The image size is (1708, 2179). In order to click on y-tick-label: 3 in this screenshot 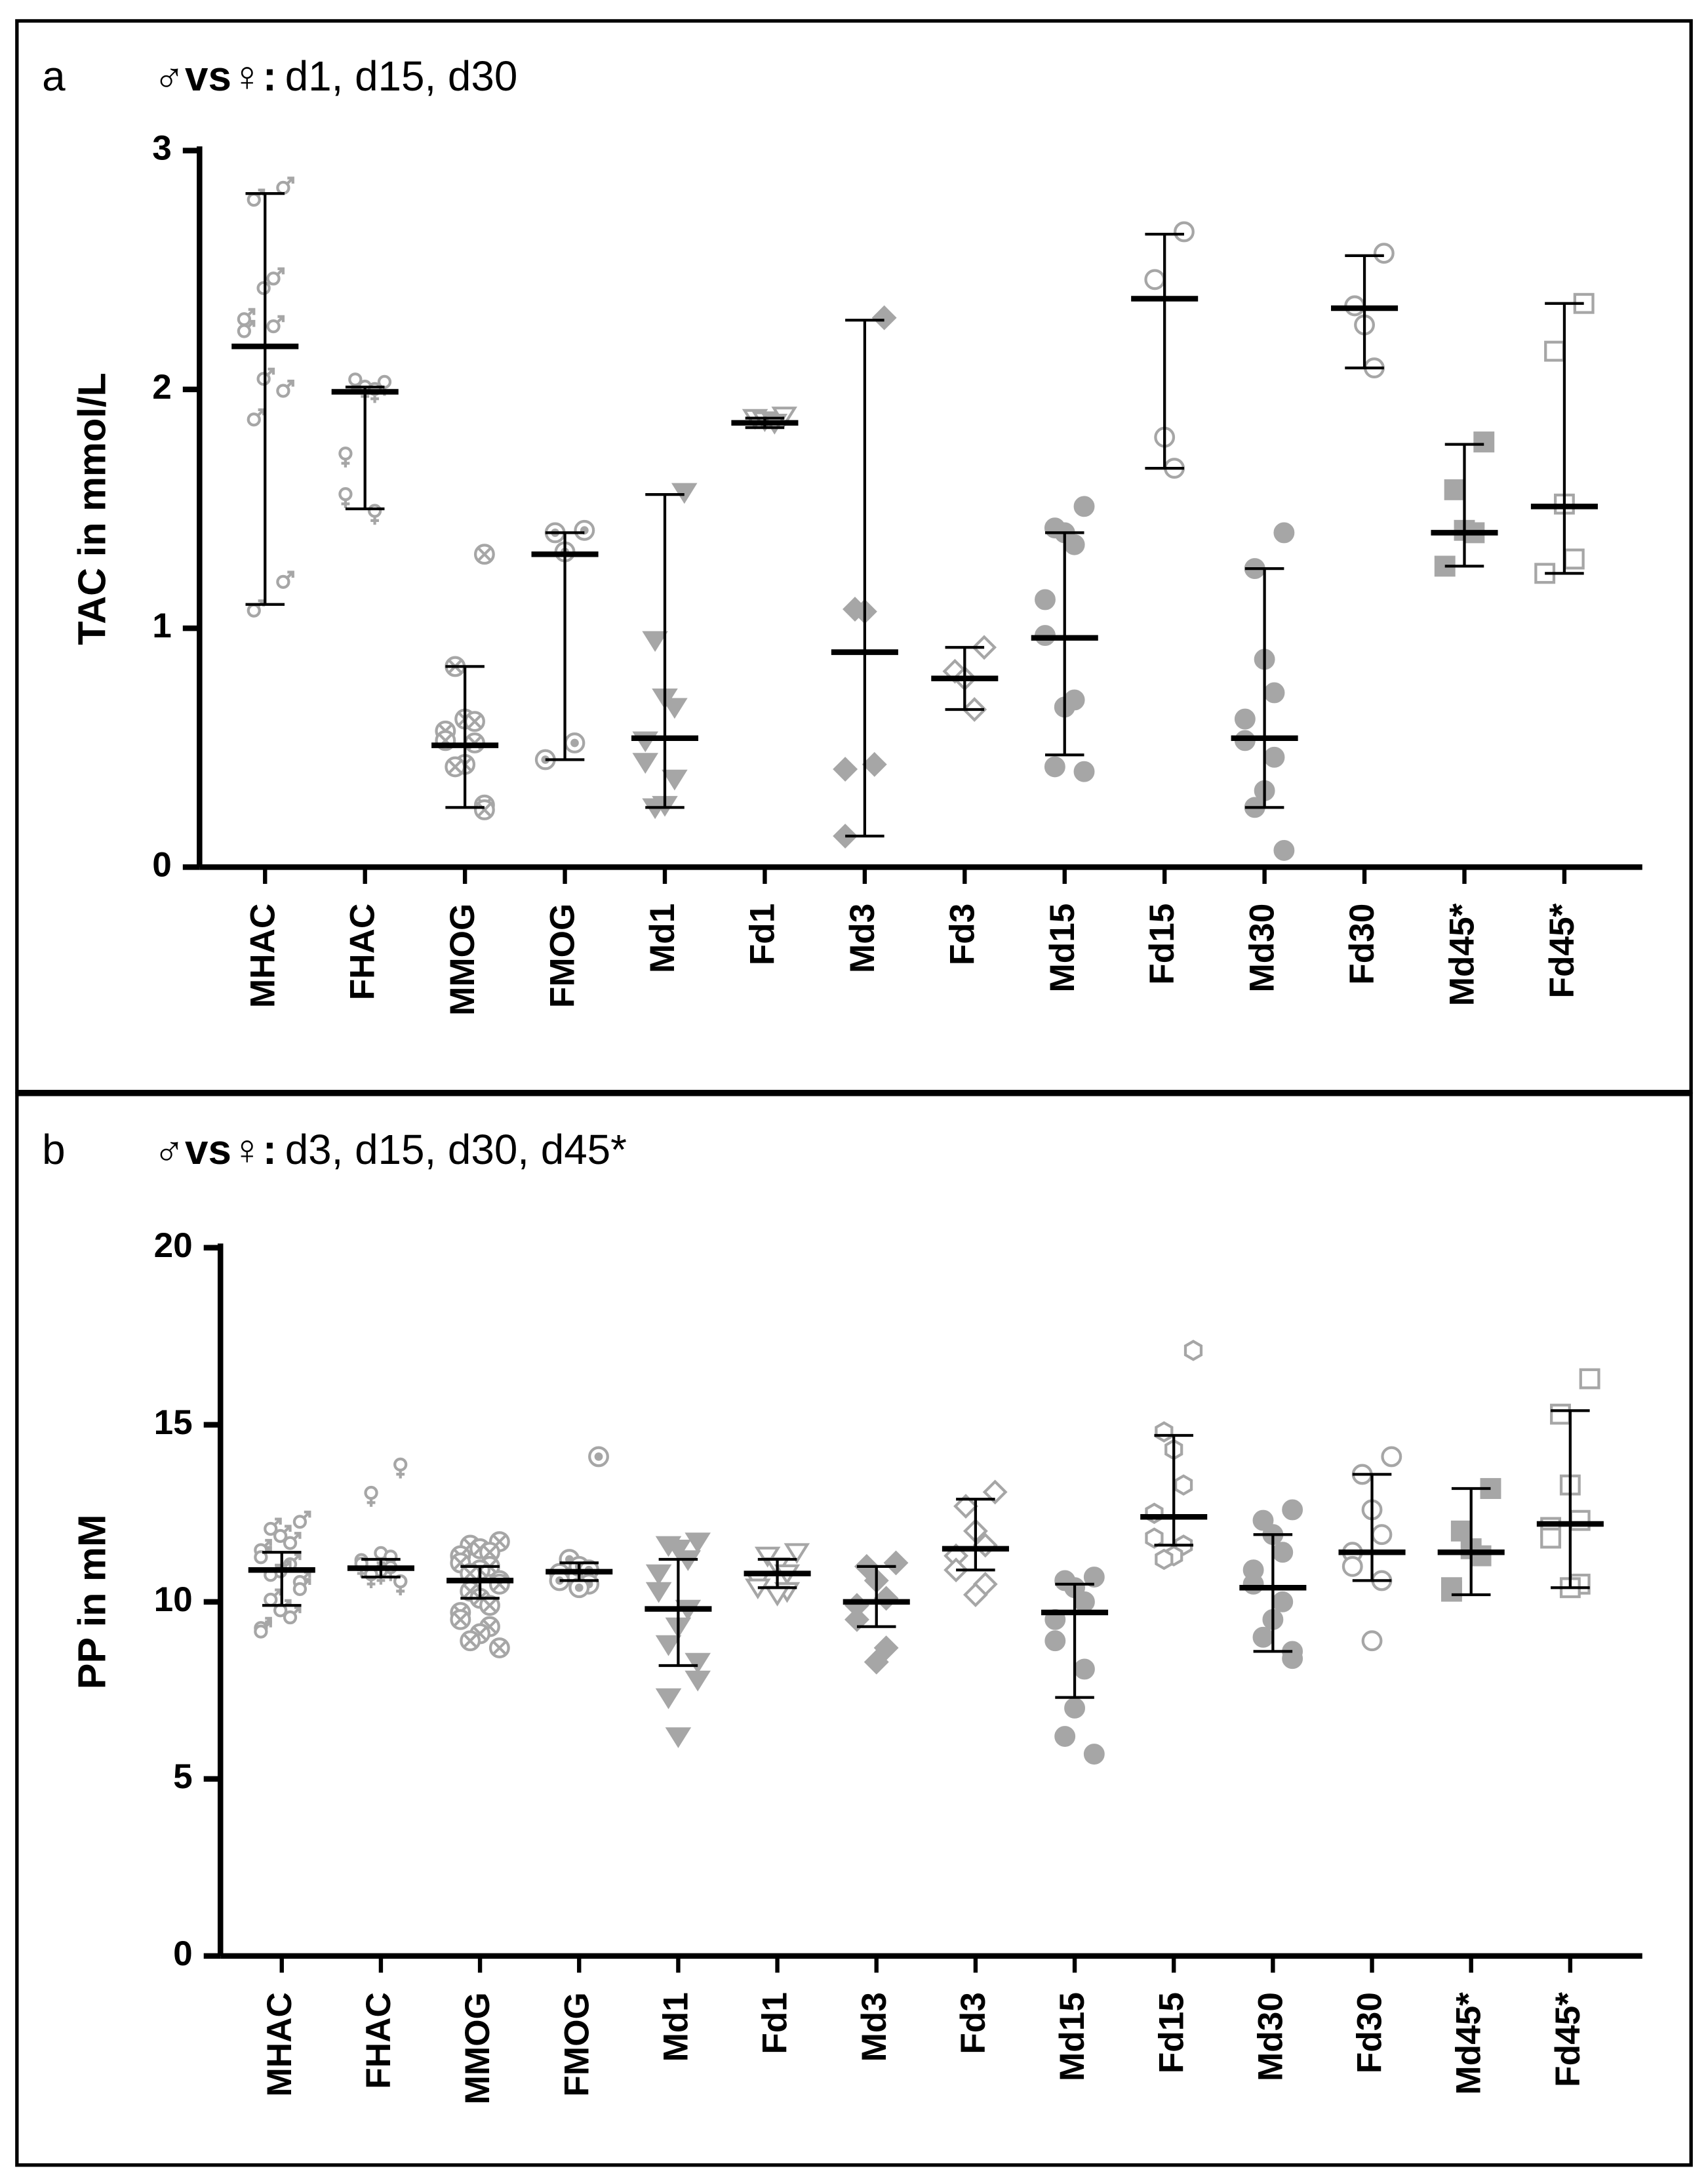, I will do `click(162, 148)`.